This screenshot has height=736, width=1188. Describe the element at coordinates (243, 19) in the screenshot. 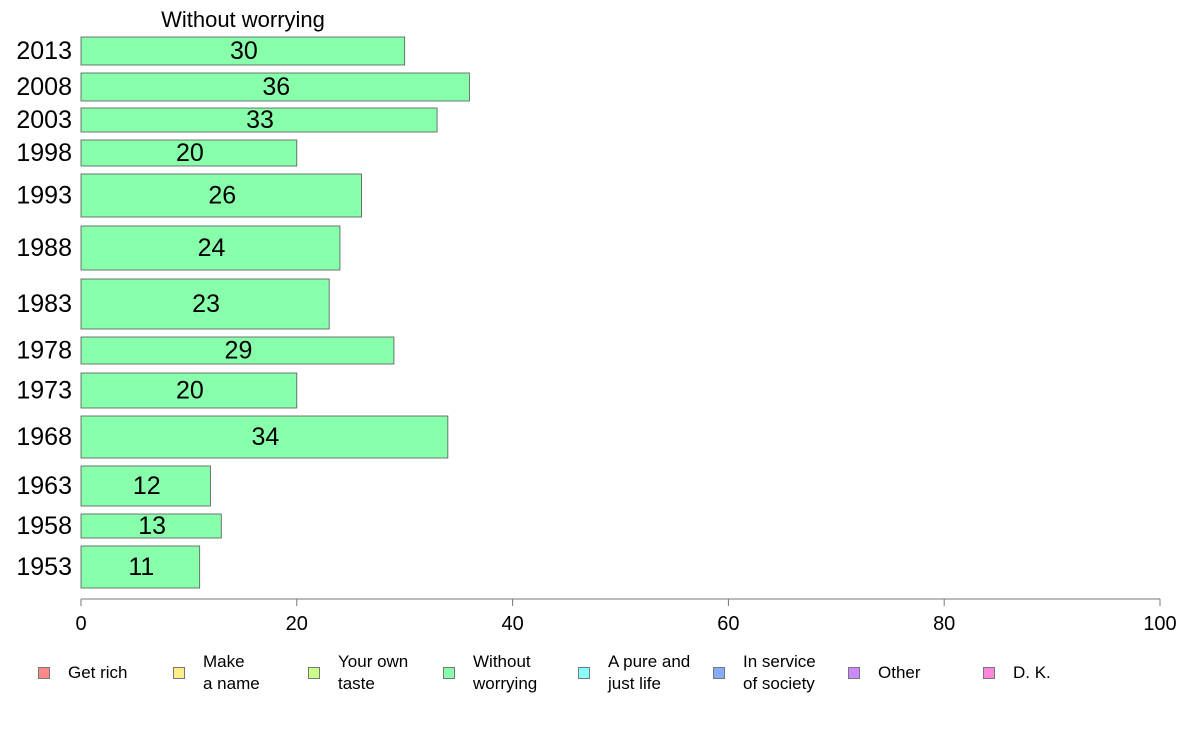

I see `chart-title: Without worrying` at that location.